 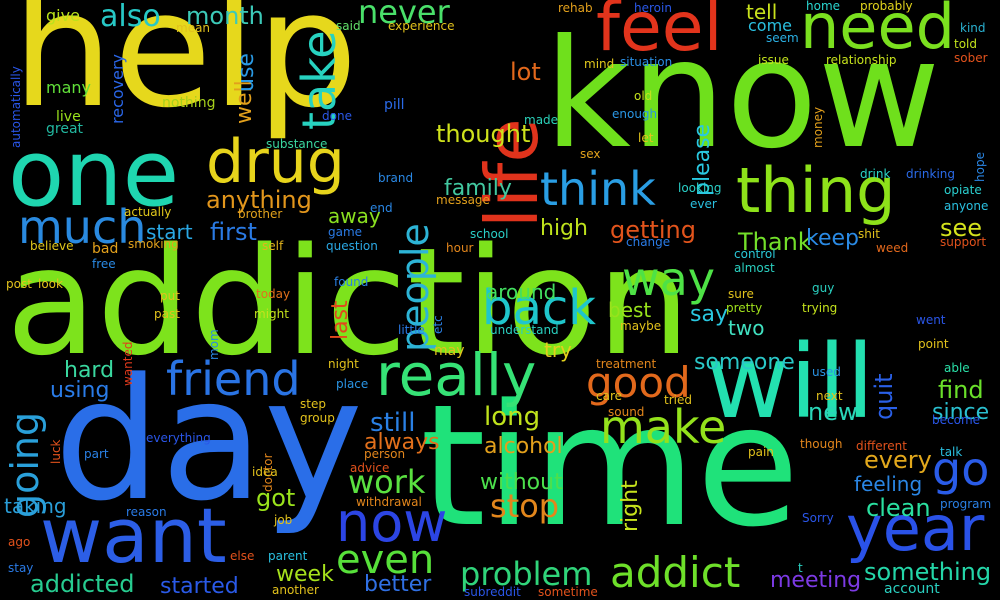 I want to click on cloud-word: tell, so click(x=762, y=12).